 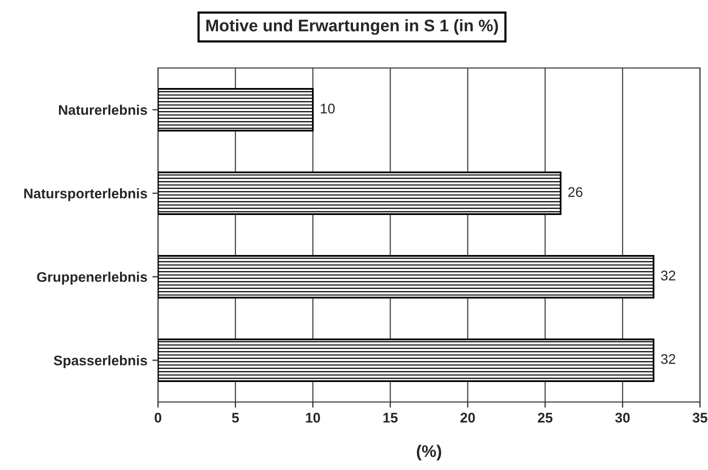 I want to click on x-tick-label: 25, so click(x=545, y=417).